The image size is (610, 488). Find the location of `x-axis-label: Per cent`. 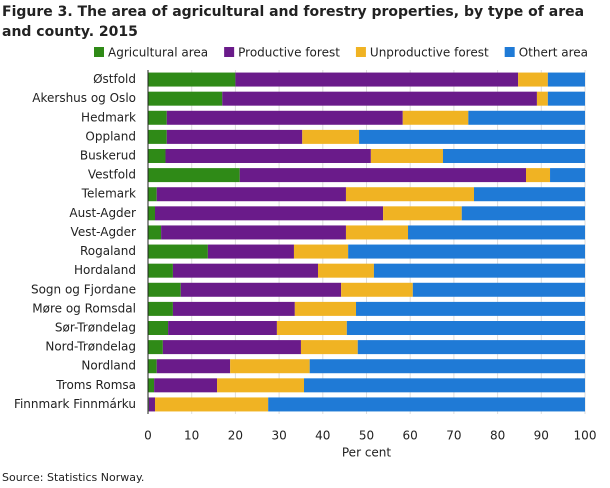

x-axis-label: Per cent is located at coordinates (367, 453).